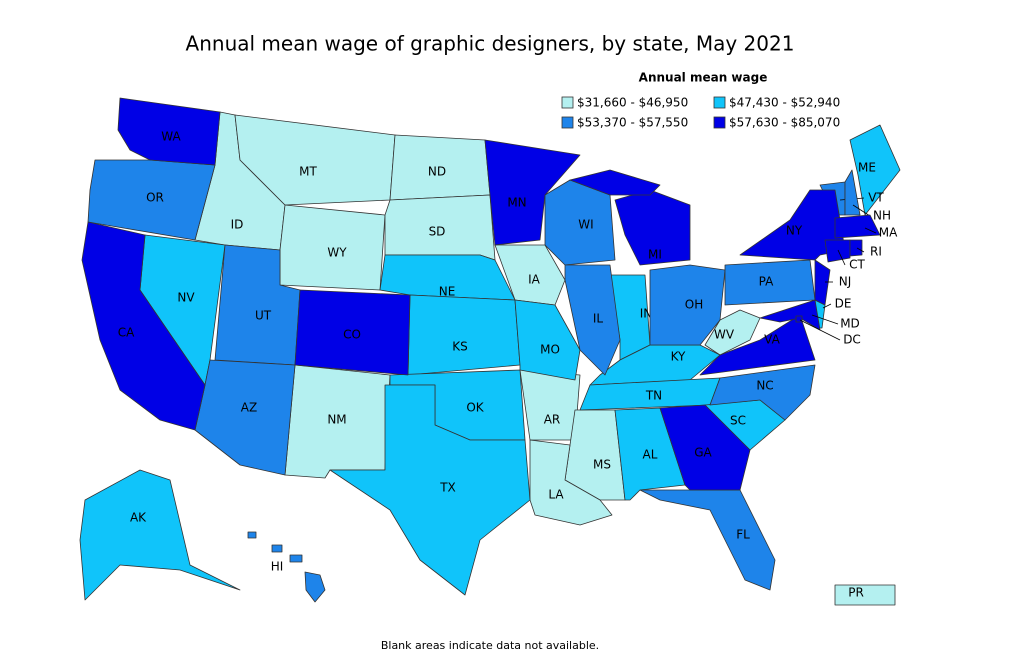 This screenshot has height=670, width=1024. What do you see at coordinates (308, 172) in the screenshot?
I see `state-label: MT` at bounding box center [308, 172].